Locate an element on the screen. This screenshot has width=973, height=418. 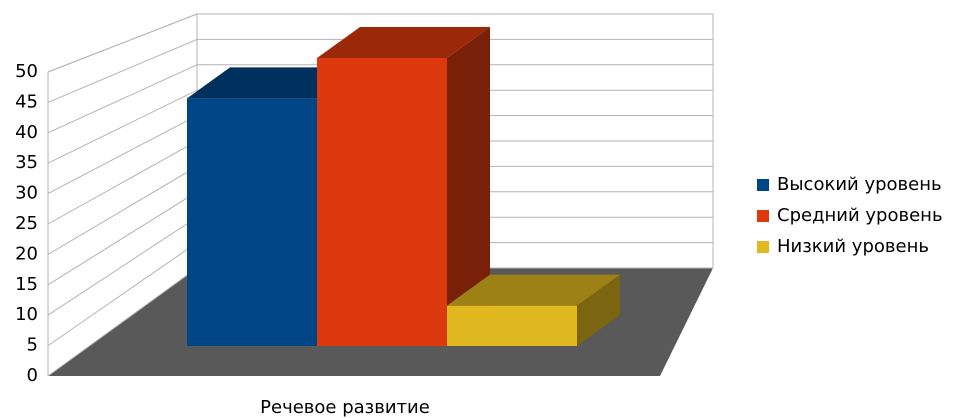
y-tick-label: 15 is located at coordinates (26, 284).